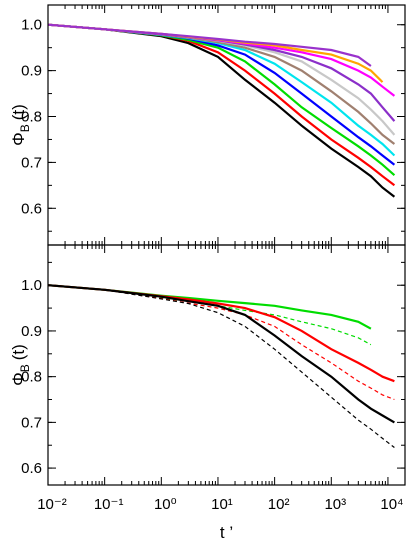  Describe the element at coordinates (165, 504) in the screenshot. I see `x-tick-label: 10⁰` at that location.